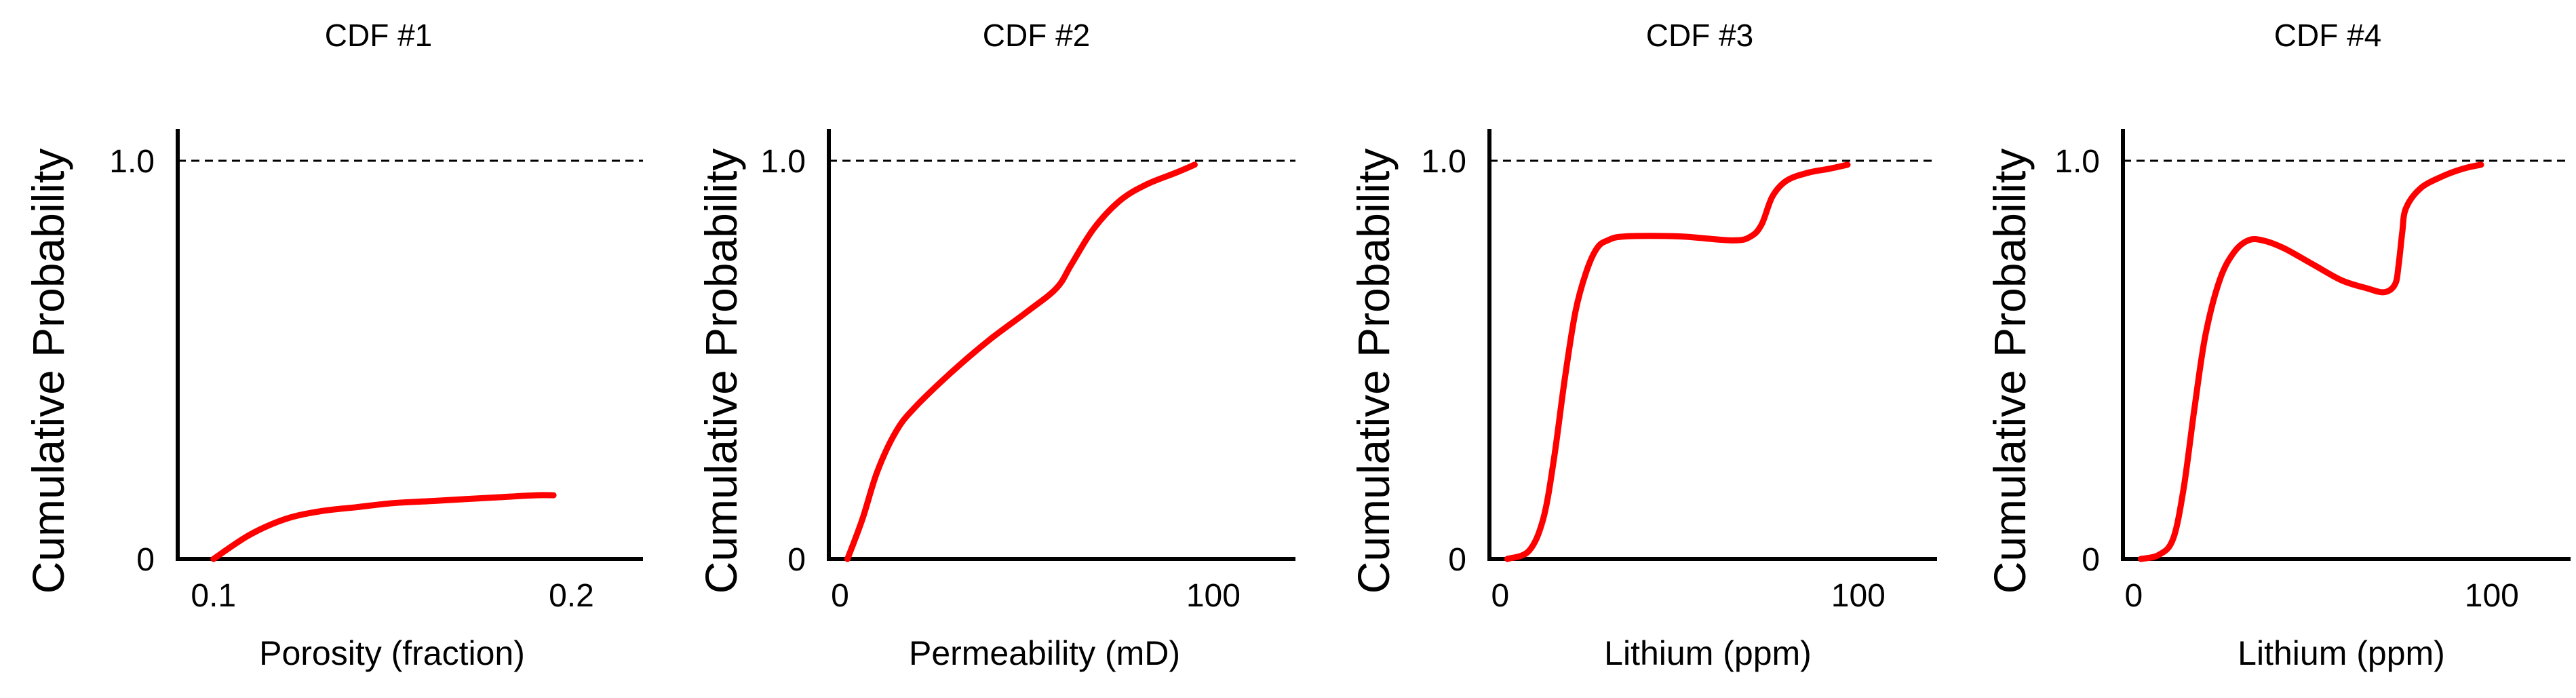  What do you see at coordinates (392, 653) in the screenshot?
I see `x-axis-label: Porosity (fraction)` at bounding box center [392, 653].